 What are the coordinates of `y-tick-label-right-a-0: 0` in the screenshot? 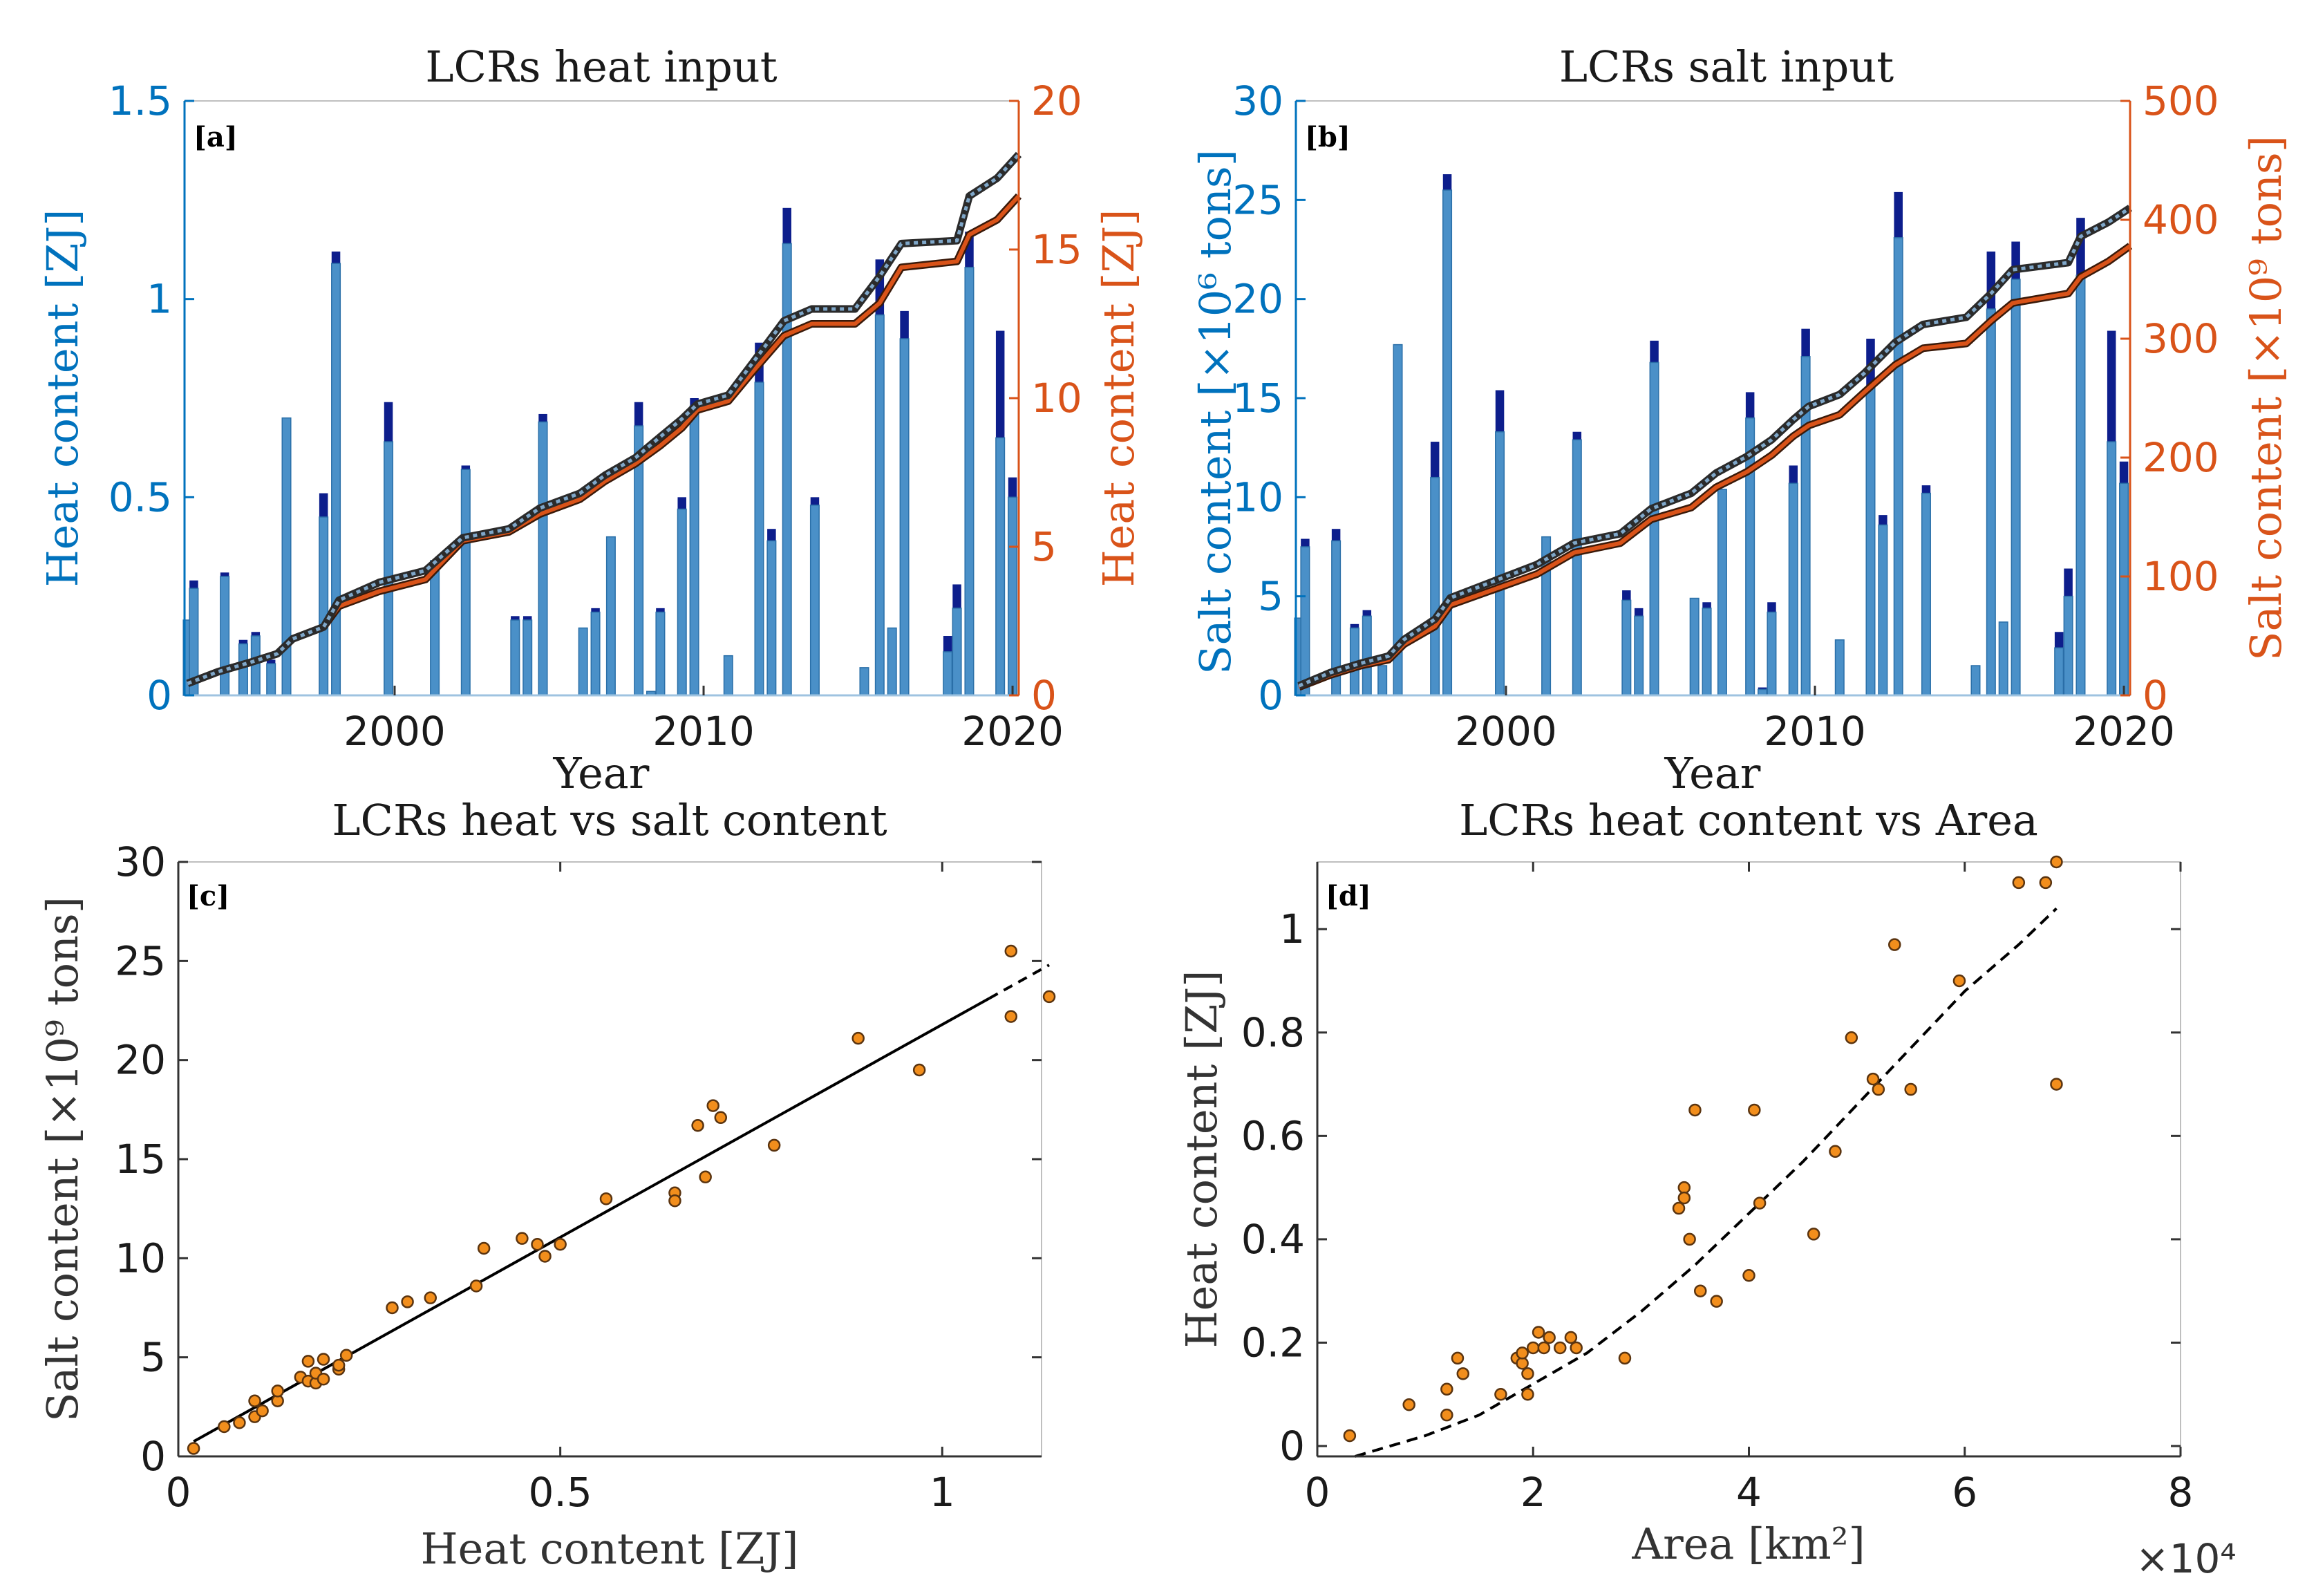 It's located at (1044, 695).